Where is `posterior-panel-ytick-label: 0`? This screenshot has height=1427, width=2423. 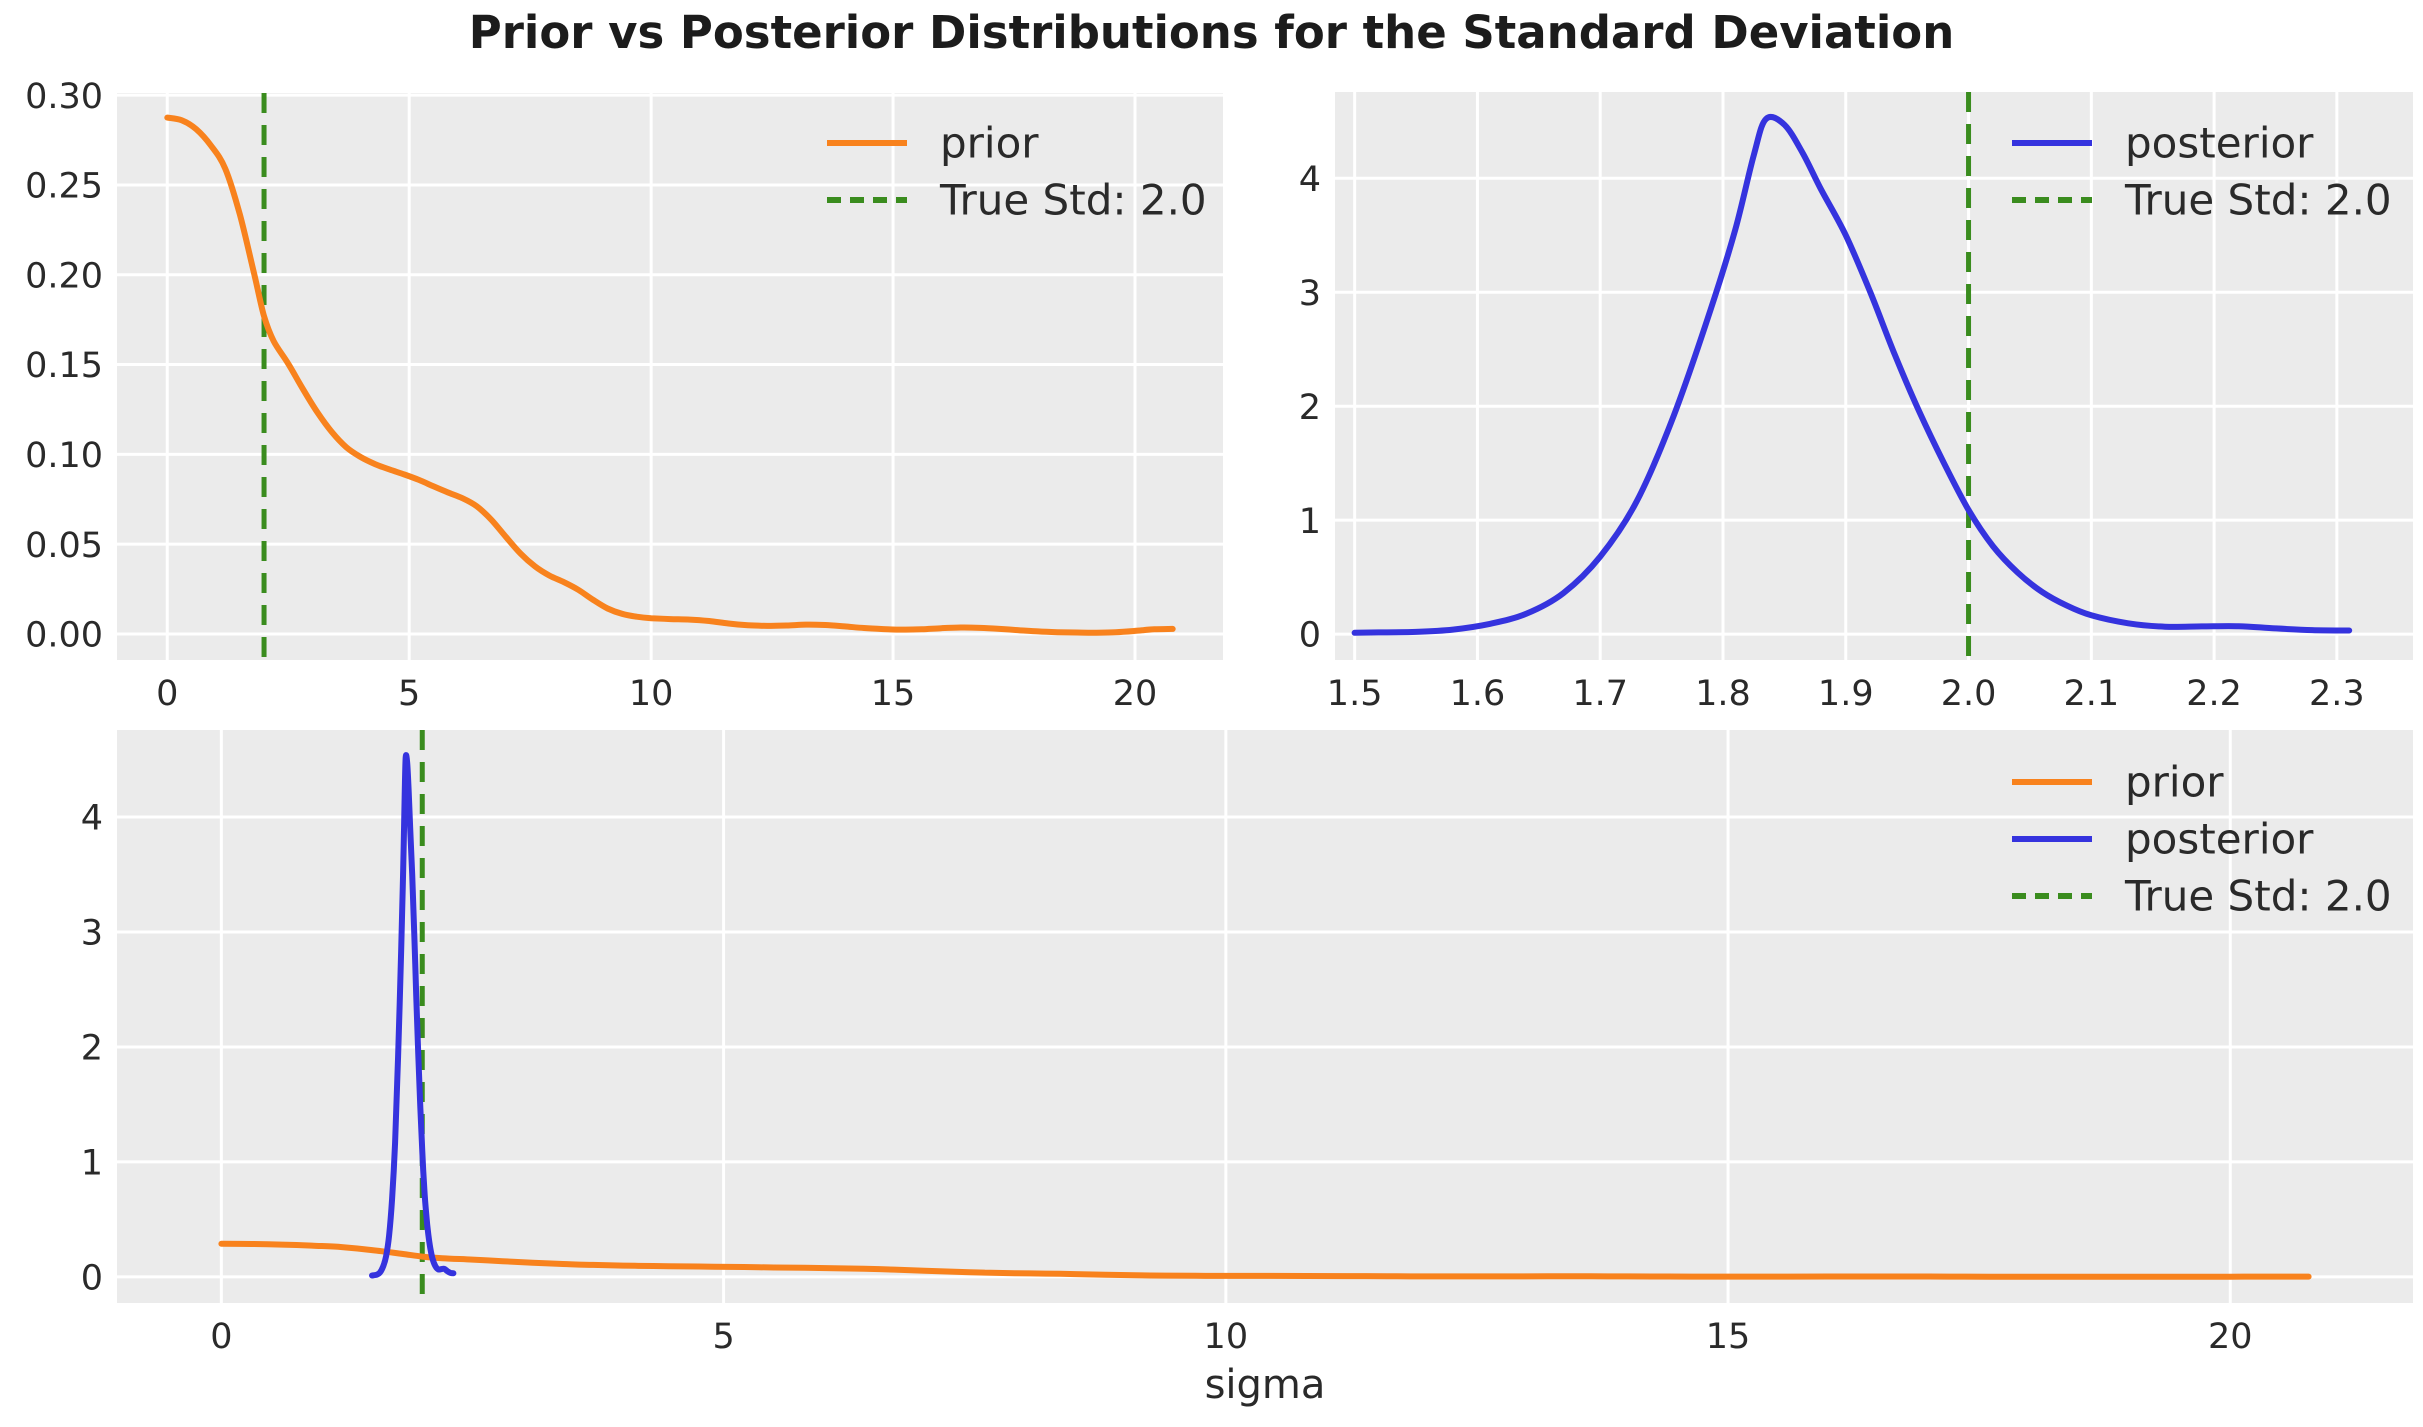
posterior-panel-ytick-label: 0 is located at coordinates (1310, 636).